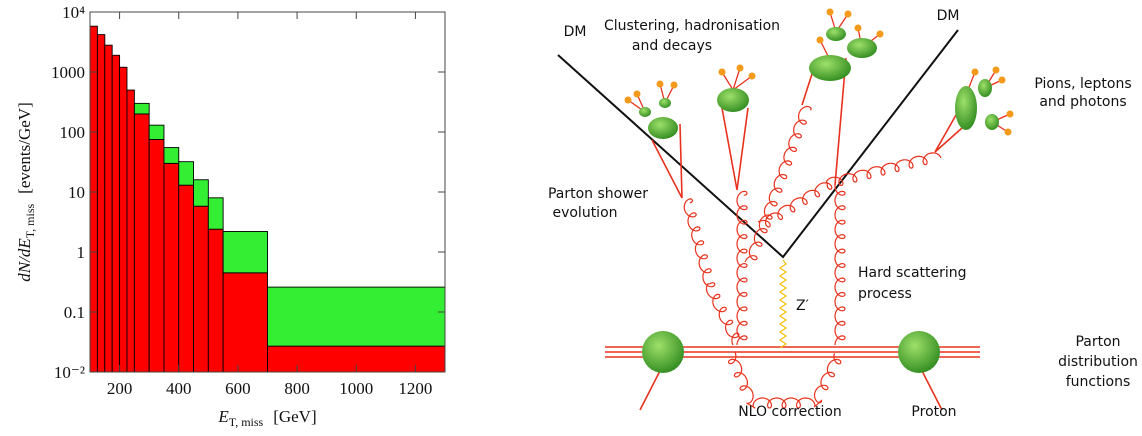  I want to click on x-label-unit: [GeV], so click(294, 416).